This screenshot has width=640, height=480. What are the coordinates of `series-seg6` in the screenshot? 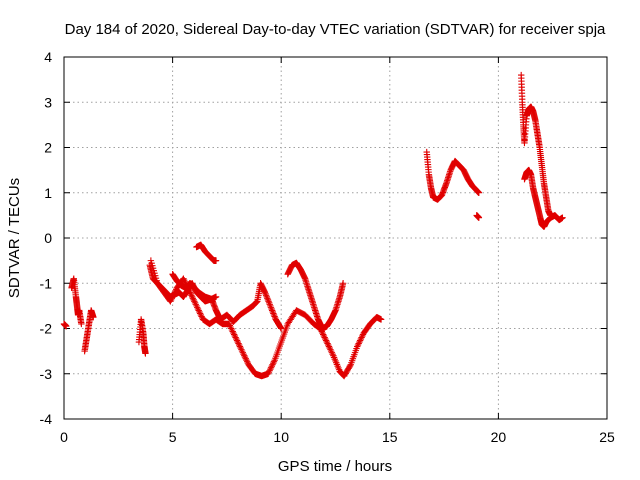 It's located at (266, 318).